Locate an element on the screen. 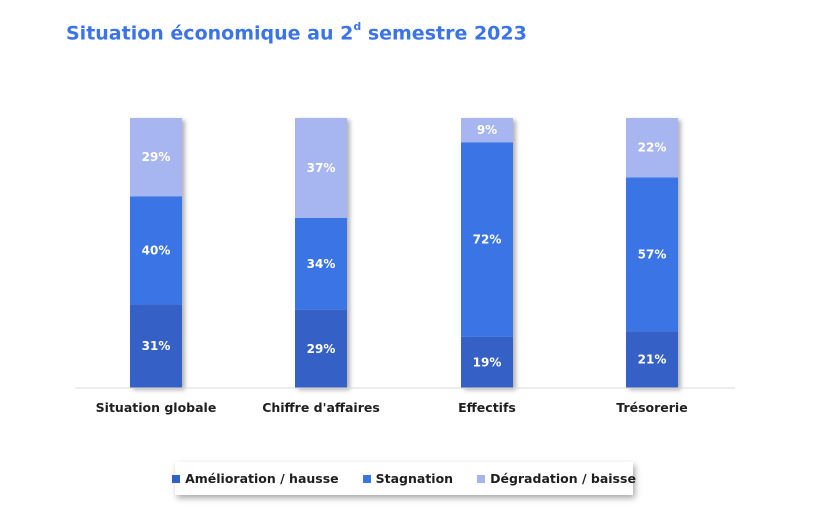 Image resolution: width=827 pixels, height=517 pixels. chart-title-main: Situation économique au 2 is located at coordinates (210, 33).